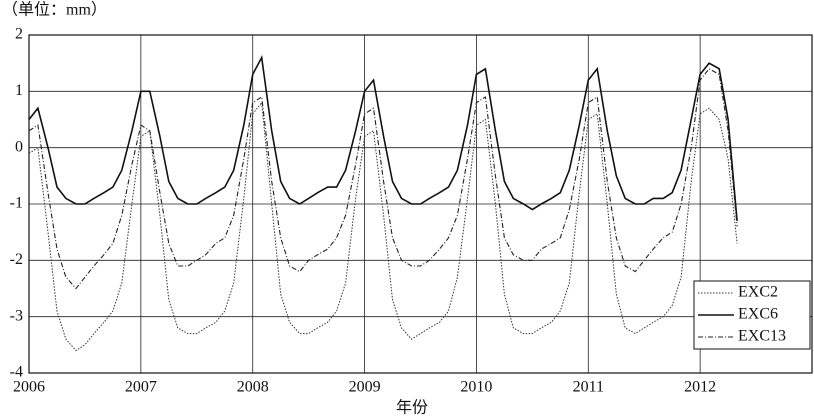 This screenshot has width=814, height=420. What do you see at coordinates (253, 387) in the screenshot?
I see `x-tick-label: 2008` at bounding box center [253, 387].